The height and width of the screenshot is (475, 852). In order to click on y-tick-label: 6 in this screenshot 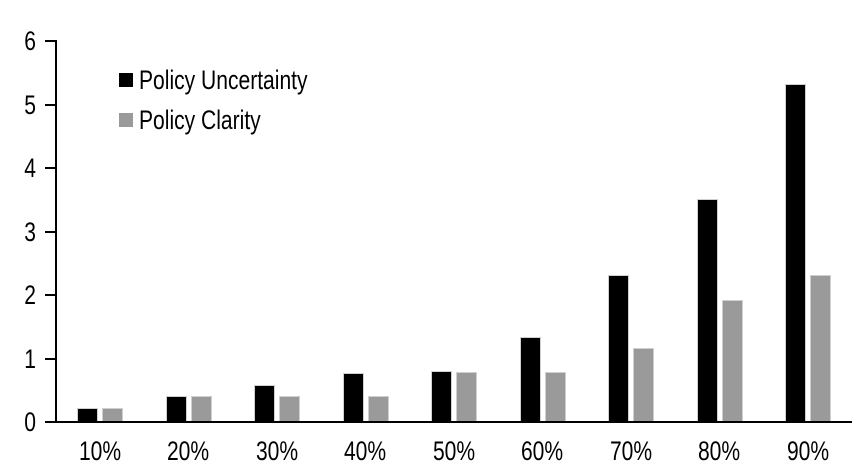, I will do `click(18, 41)`.